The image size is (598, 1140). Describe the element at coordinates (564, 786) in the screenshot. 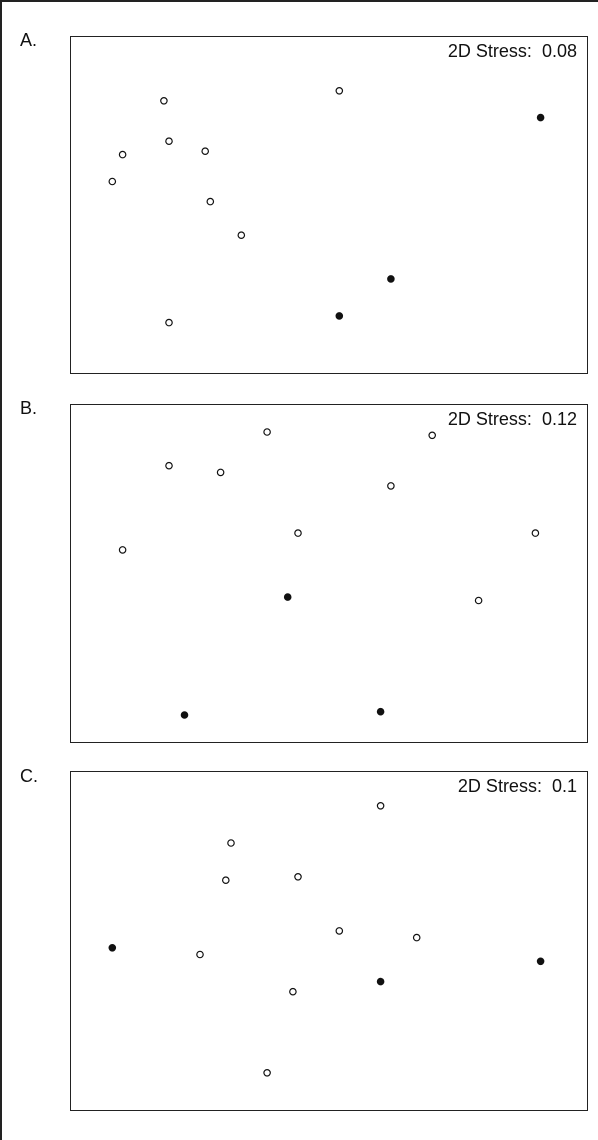

I see `stress-value-c: 0.1` at that location.